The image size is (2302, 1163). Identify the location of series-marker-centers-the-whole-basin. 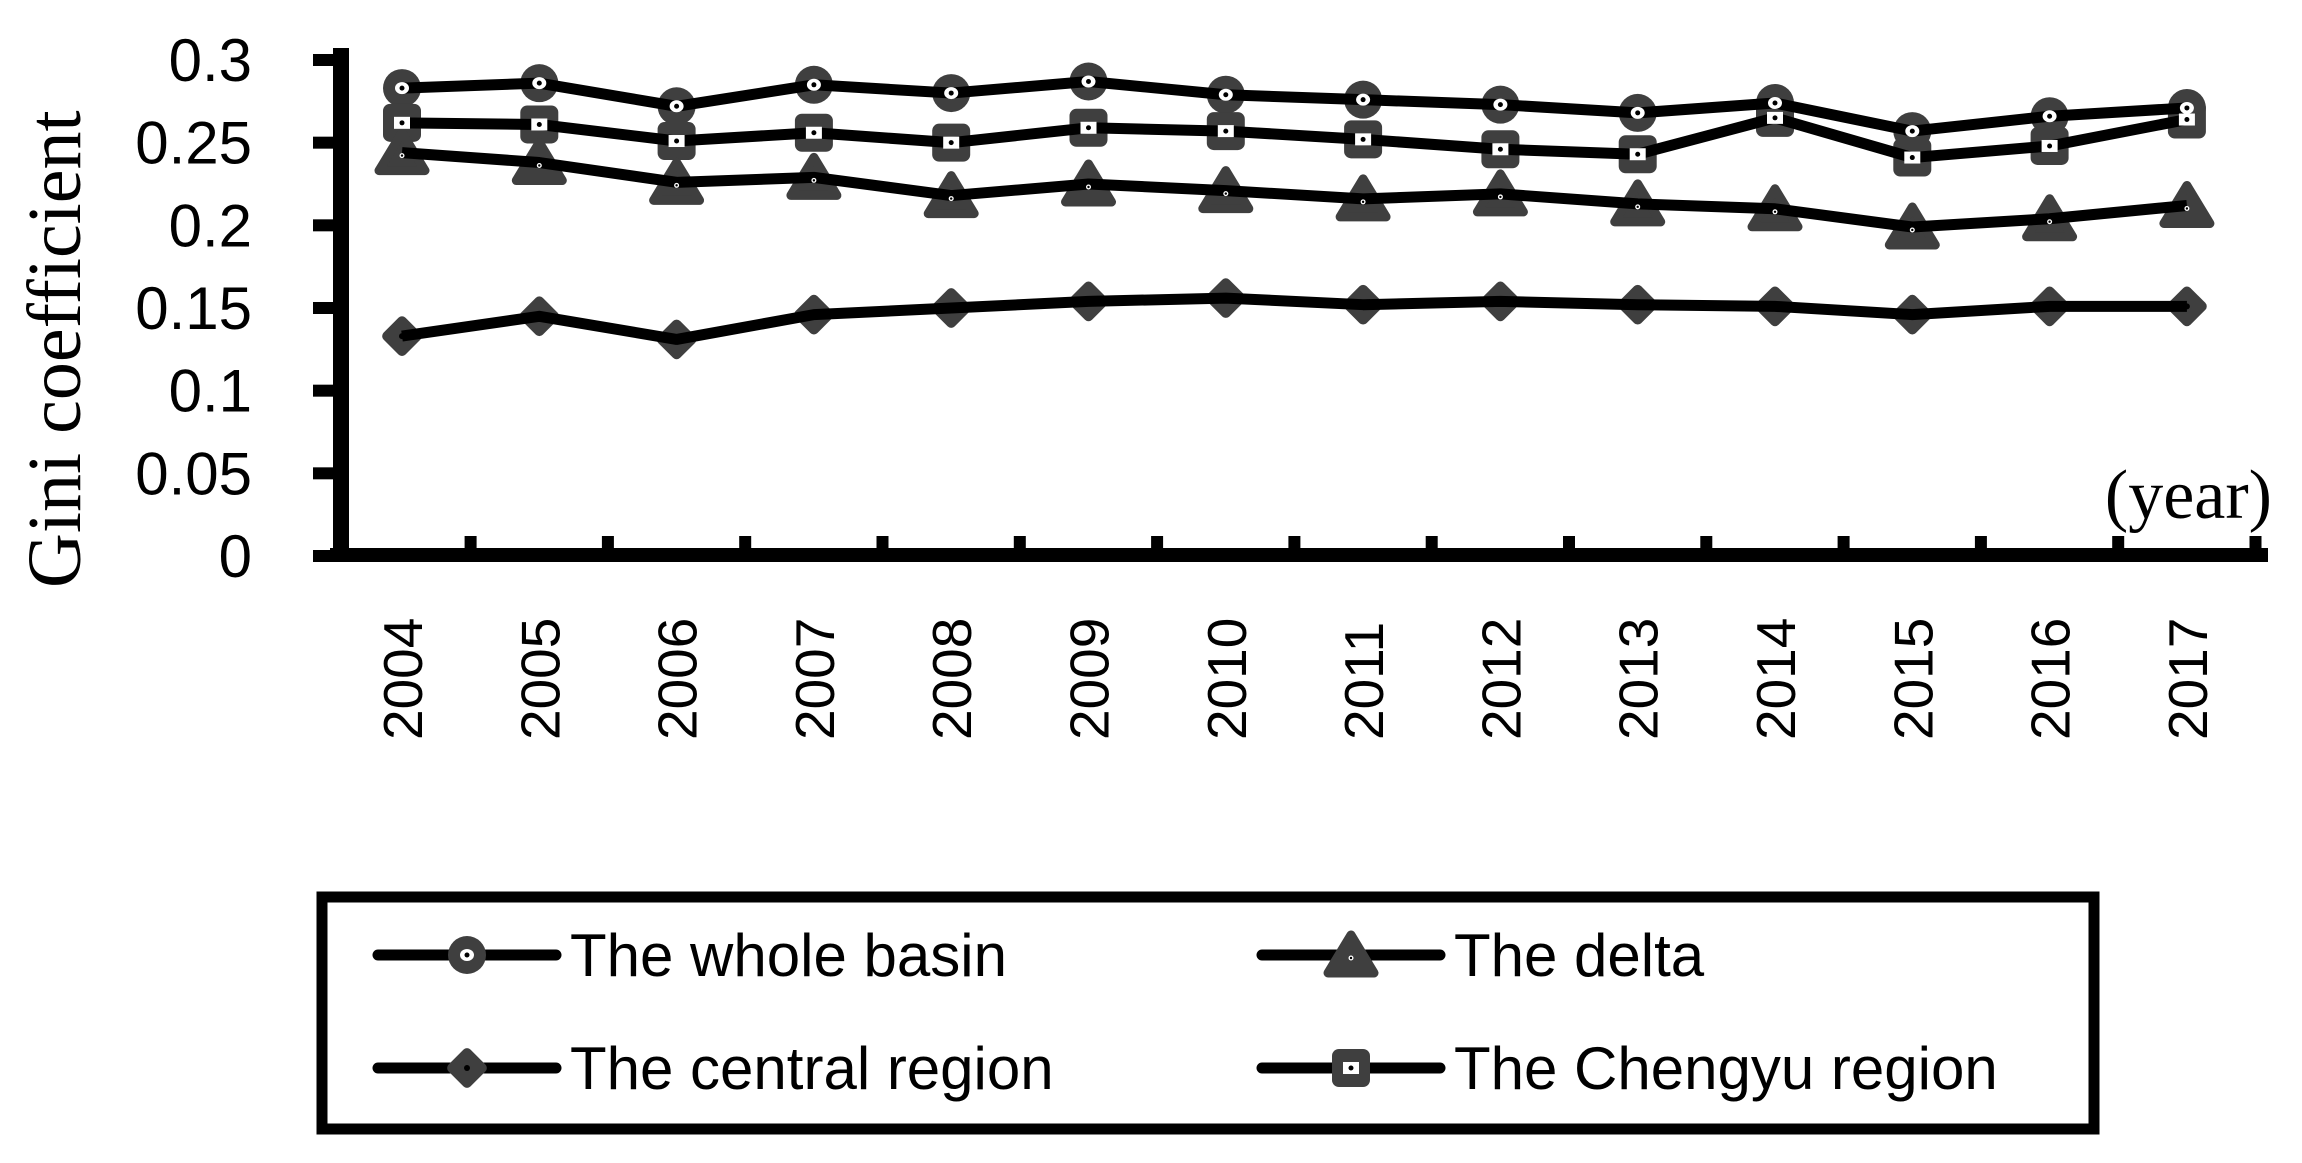
(1294, 106).